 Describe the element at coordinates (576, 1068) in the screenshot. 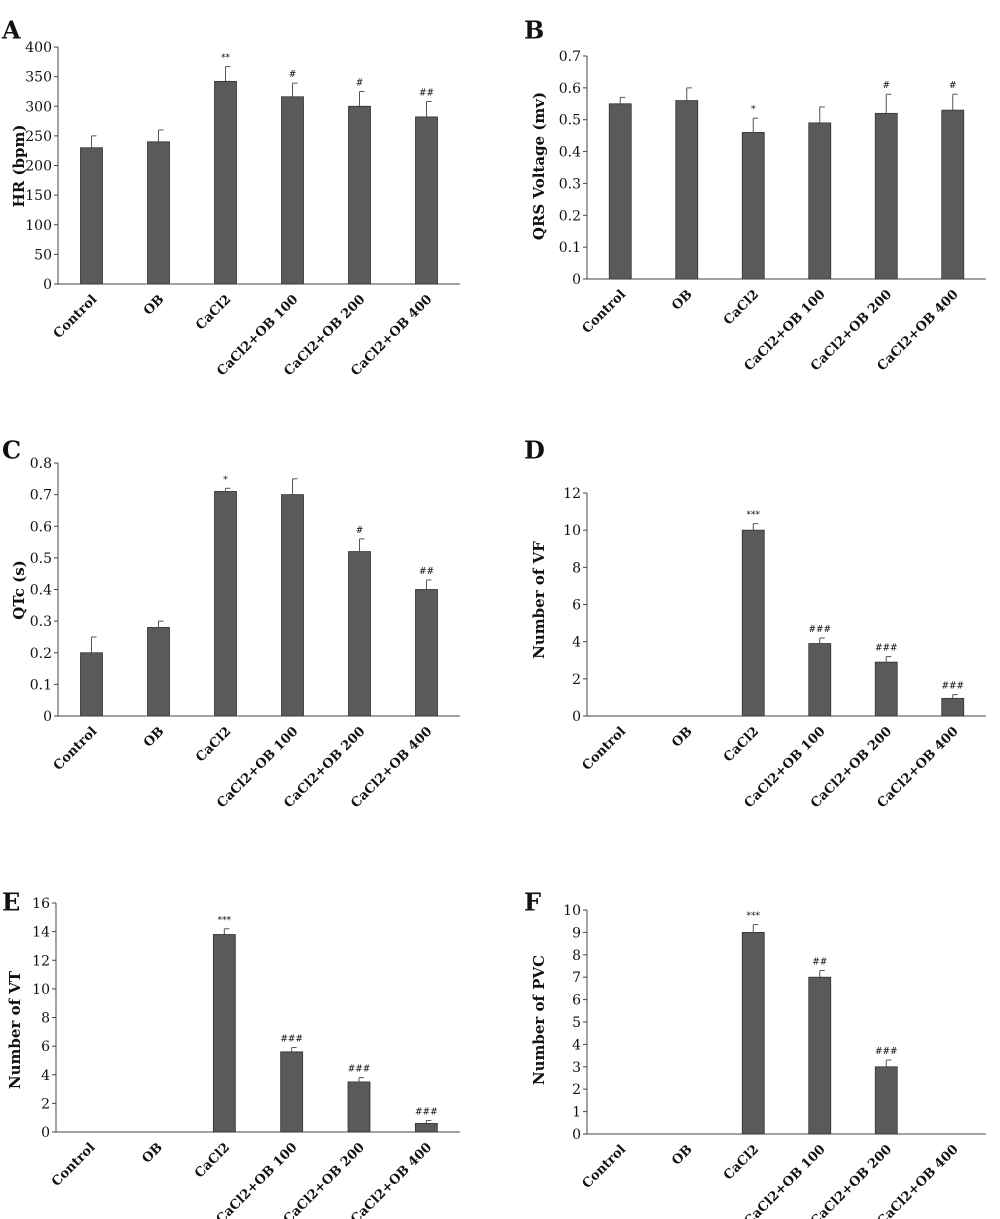

I see `y-tick-label: 3` at that location.